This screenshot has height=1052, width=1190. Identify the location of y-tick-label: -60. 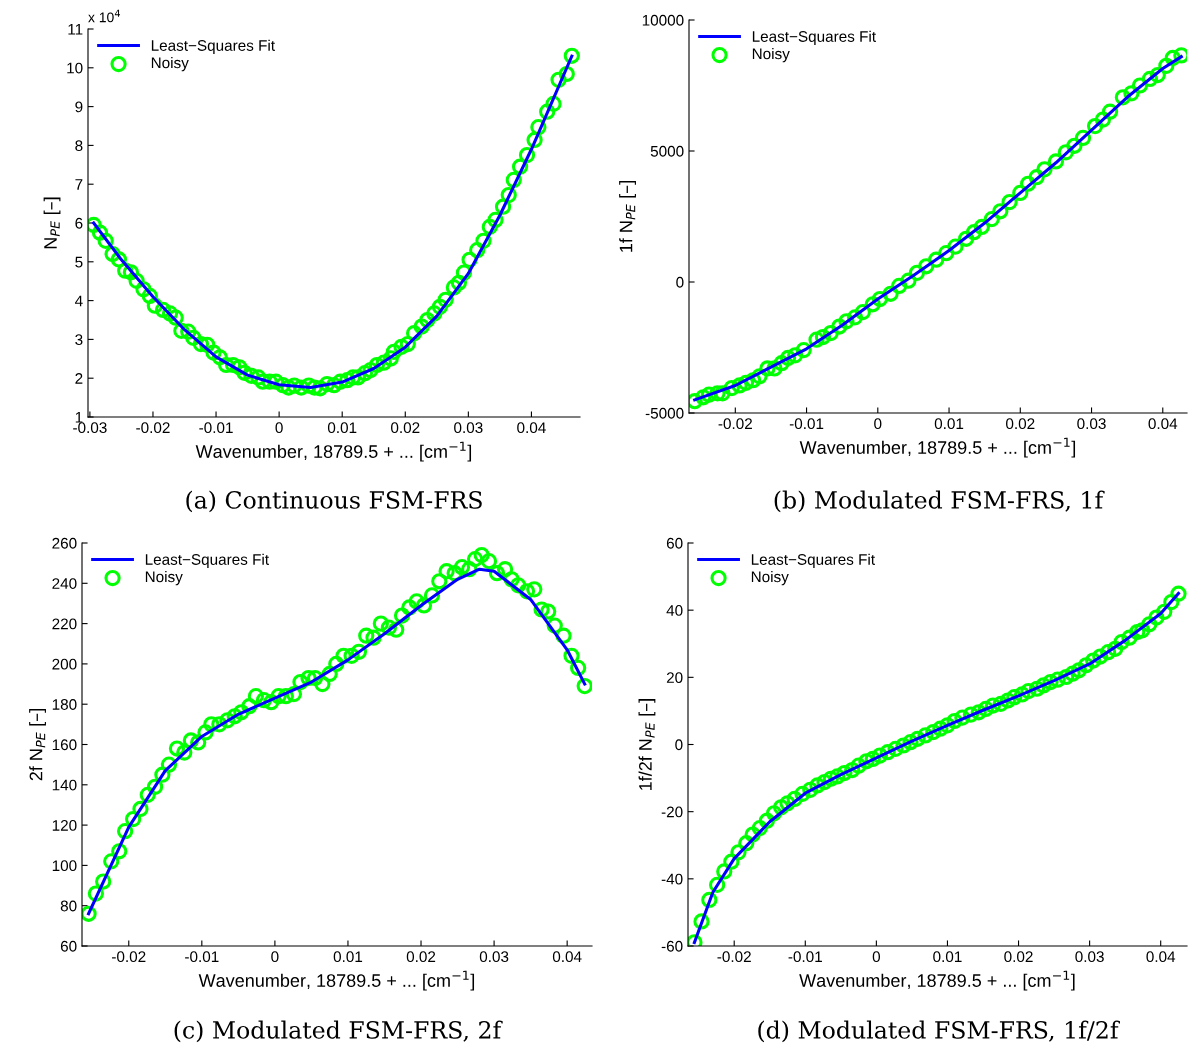
(672, 946).